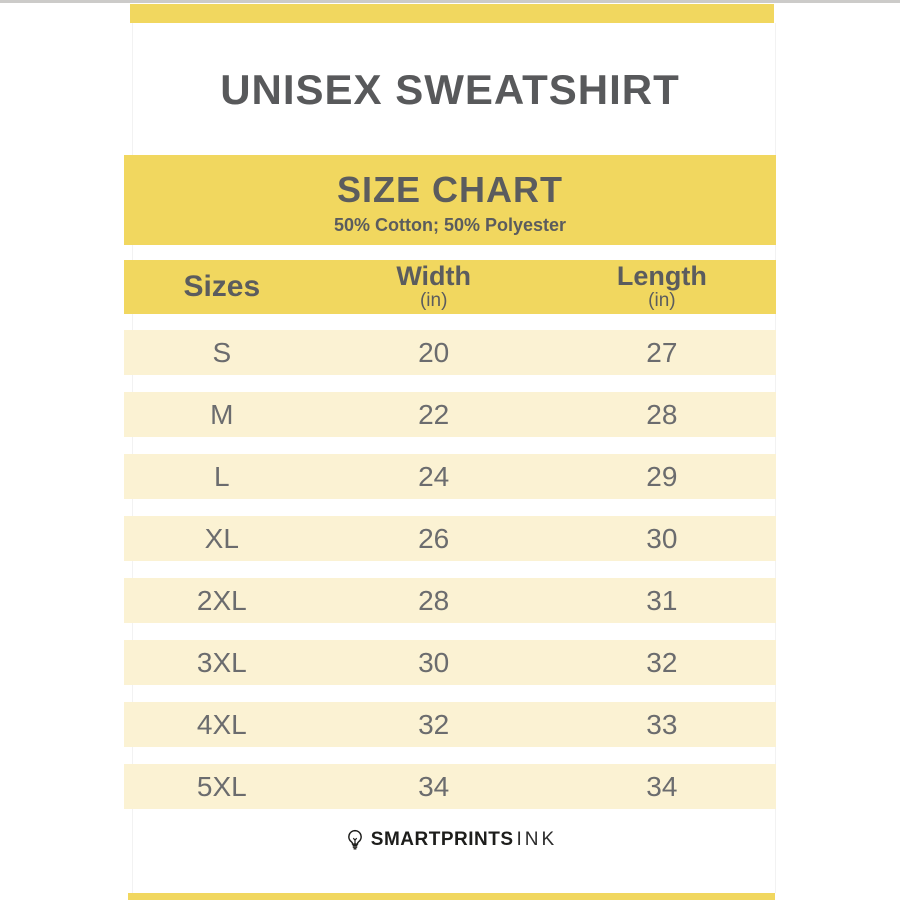  Describe the element at coordinates (450, 189) in the screenshot. I see `size-chart-title: SIZE CHART` at that location.